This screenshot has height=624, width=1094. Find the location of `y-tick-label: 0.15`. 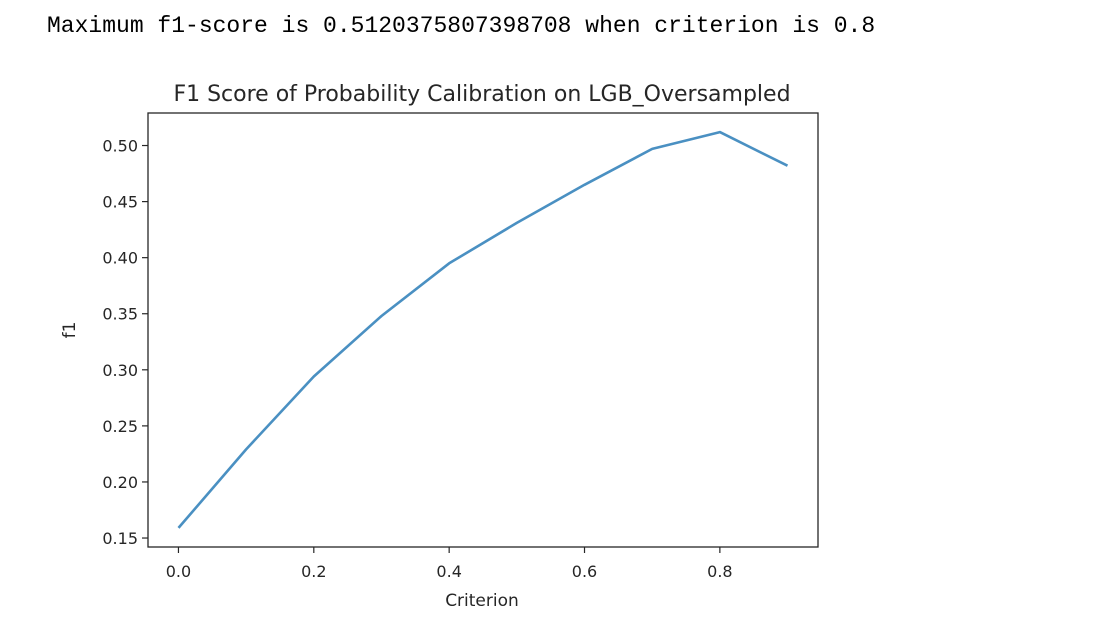

y-tick-label: 0.15 is located at coordinates (120, 538).